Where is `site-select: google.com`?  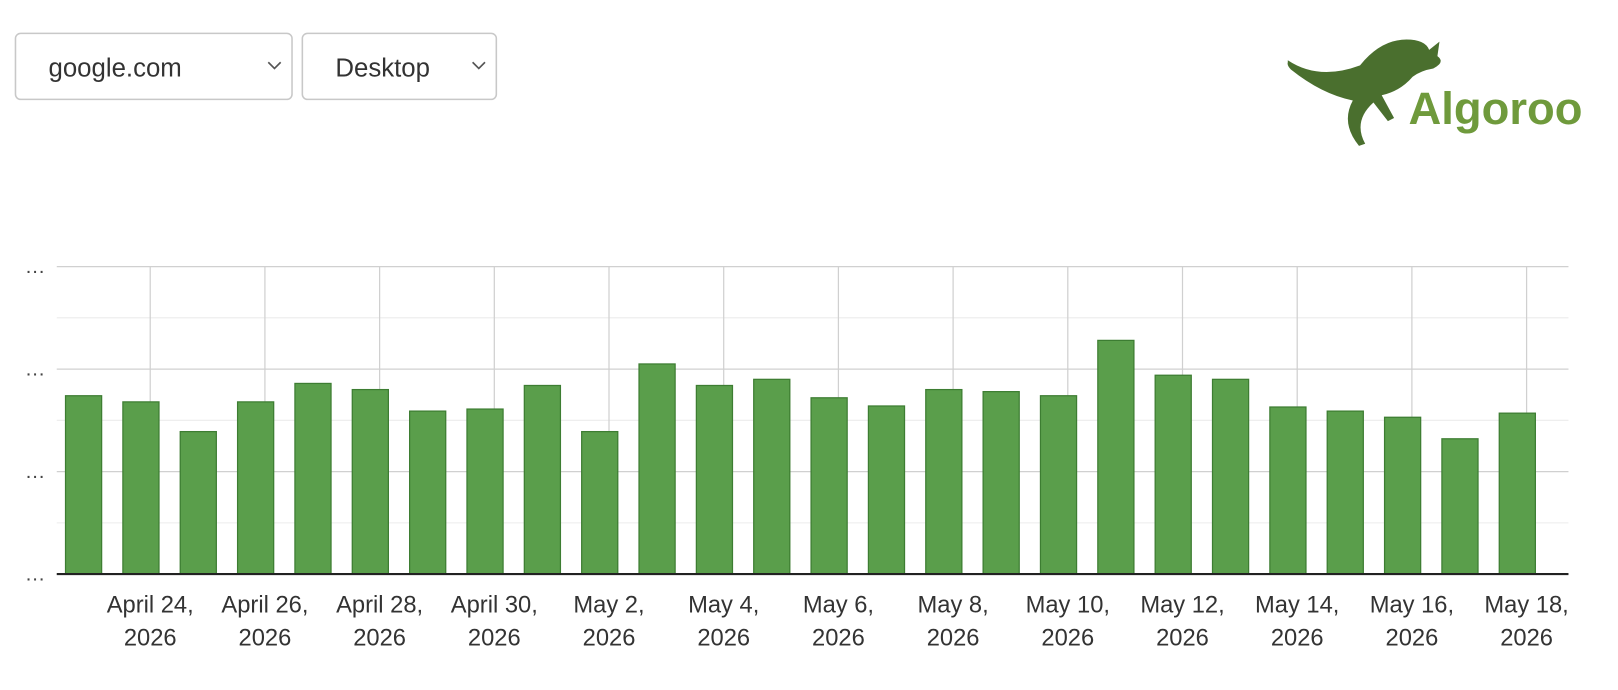
site-select: google.com is located at coordinates (153, 66).